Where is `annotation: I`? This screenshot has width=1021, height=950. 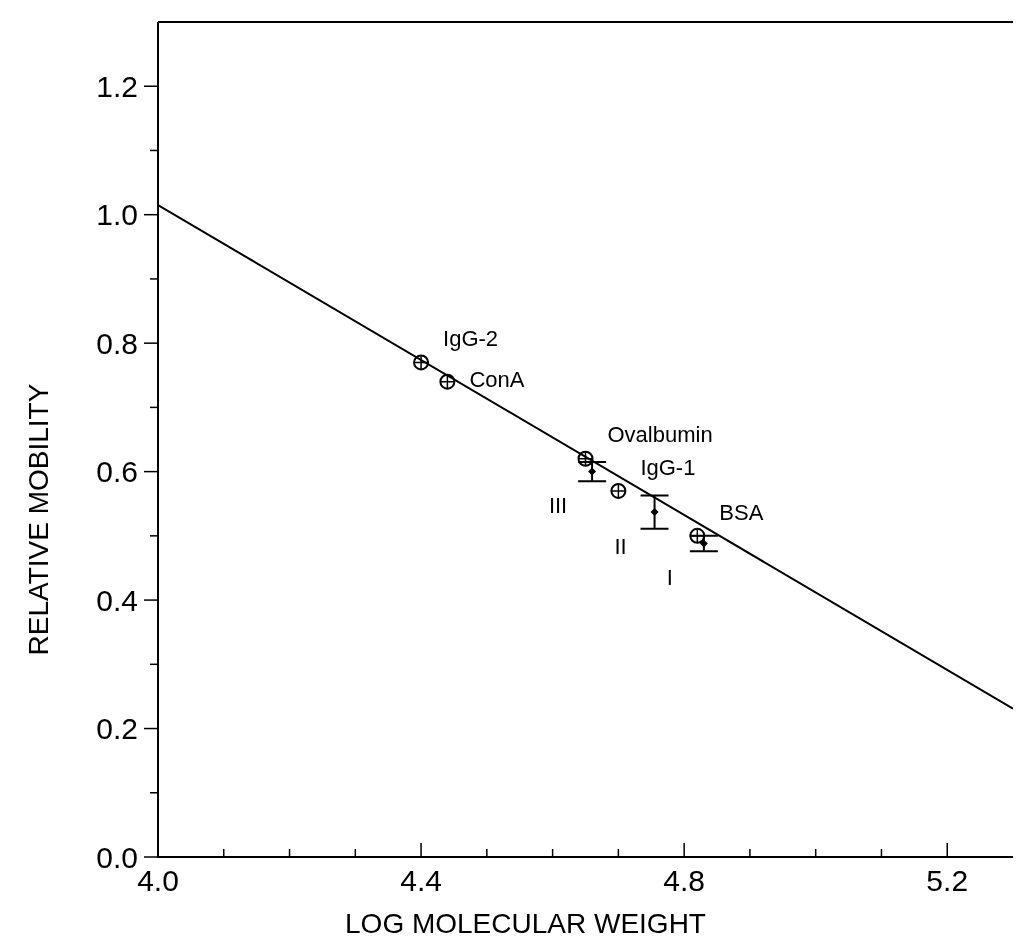 annotation: I is located at coordinates (669, 578).